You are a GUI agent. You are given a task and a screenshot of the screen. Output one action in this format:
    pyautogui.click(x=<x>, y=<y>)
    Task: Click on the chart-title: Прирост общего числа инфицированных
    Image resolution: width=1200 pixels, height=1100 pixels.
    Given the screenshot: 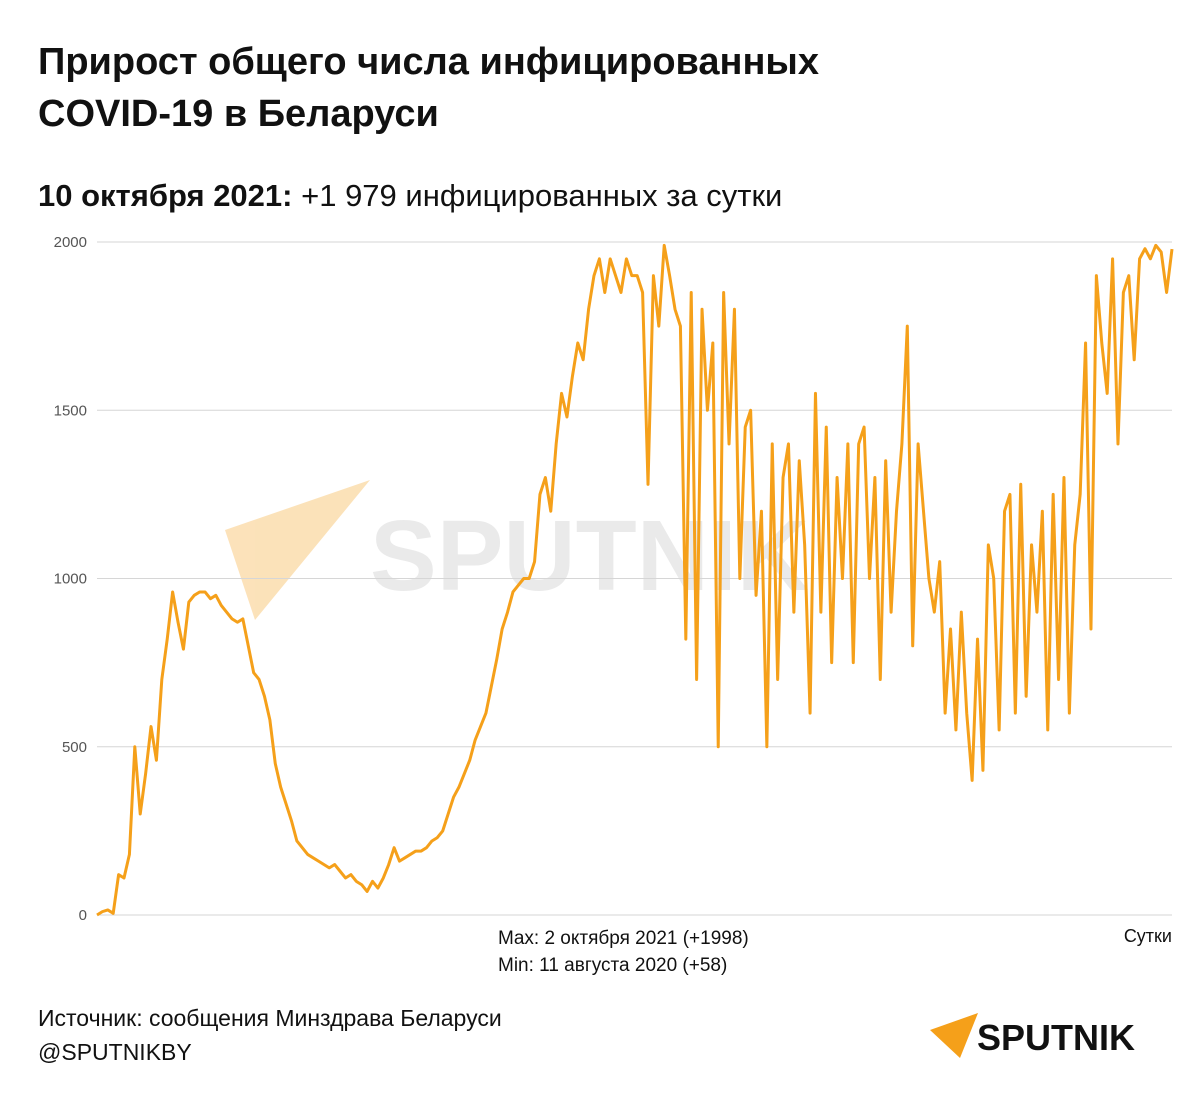 What is the action you would take?
    pyautogui.click(x=428, y=62)
    